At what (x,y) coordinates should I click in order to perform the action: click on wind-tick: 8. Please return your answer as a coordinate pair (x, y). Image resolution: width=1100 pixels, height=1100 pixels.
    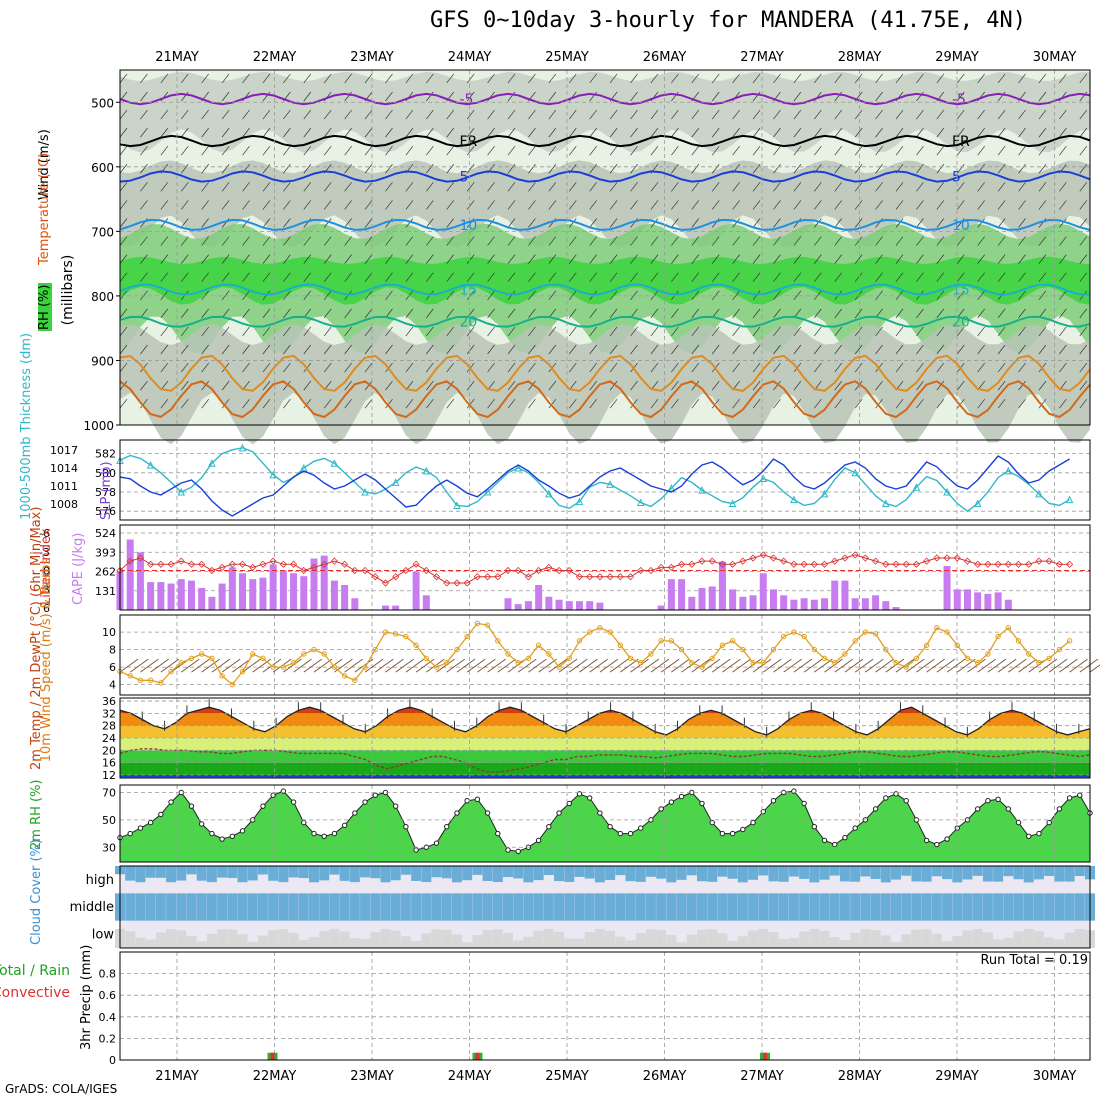
    Looking at the image, I should click on (112, 650).